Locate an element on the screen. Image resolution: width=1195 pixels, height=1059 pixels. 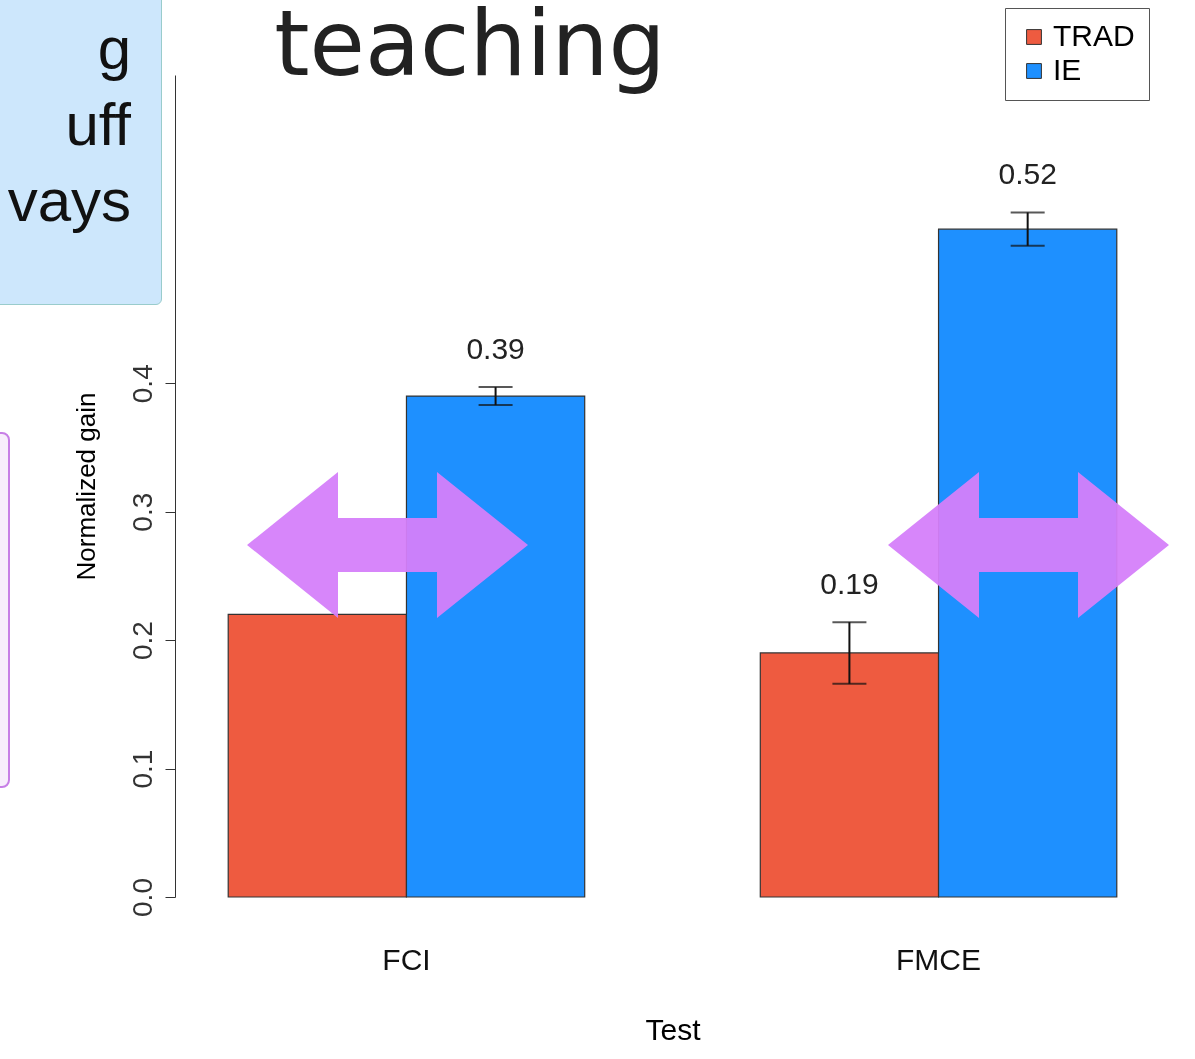
x-tick-label: FMCE is located at coordinates (939, 959).